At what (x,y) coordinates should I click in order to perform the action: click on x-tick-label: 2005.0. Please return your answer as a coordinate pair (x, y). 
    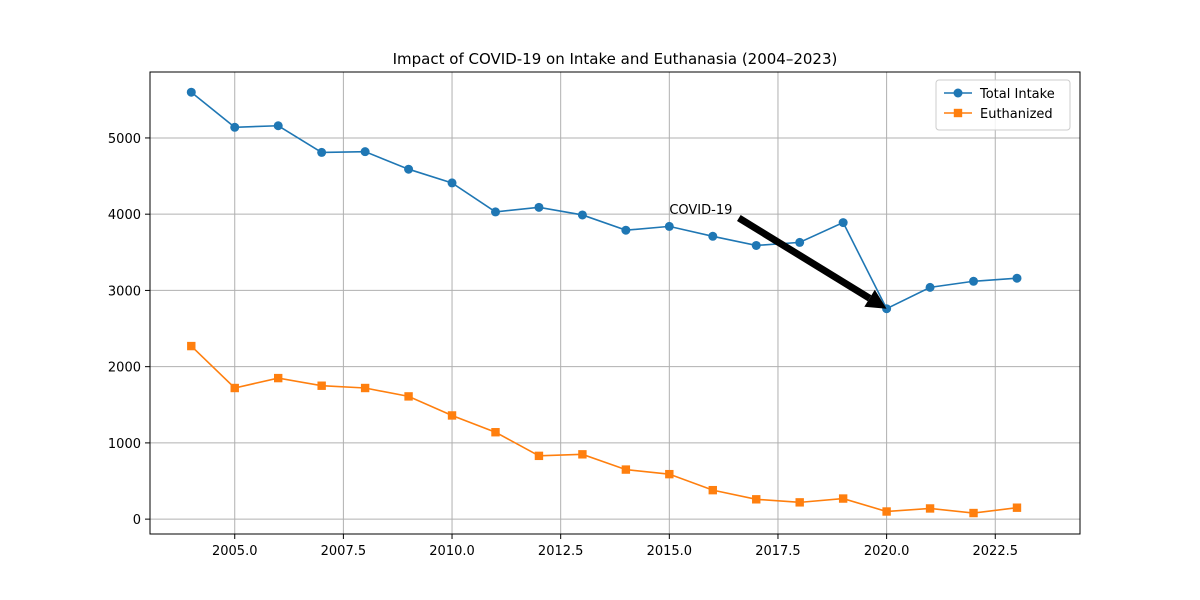
    Looking at the image, I should click on (235, 551).